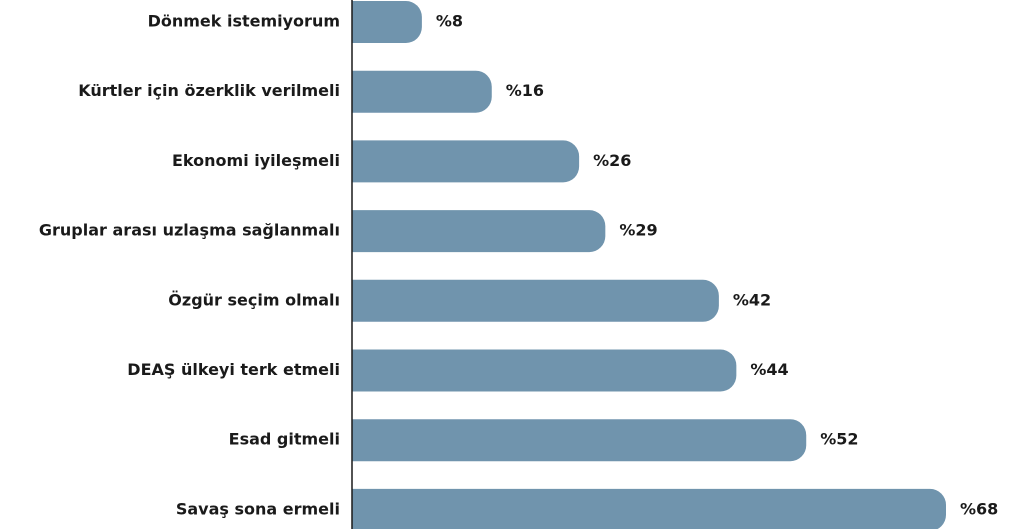 The image size is (1020, 529). I want to click on value-label: %52, so click(839, 439).